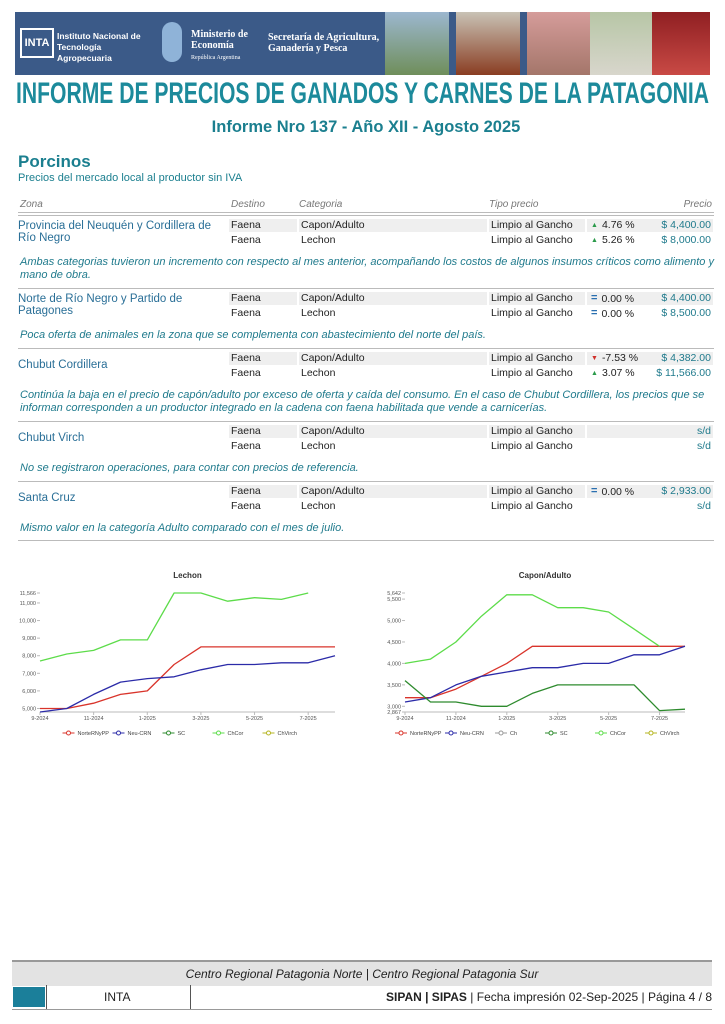  Describe the element at coordinates (321, 204) in the screenshot. I see `column-header: Categoria` at that location.